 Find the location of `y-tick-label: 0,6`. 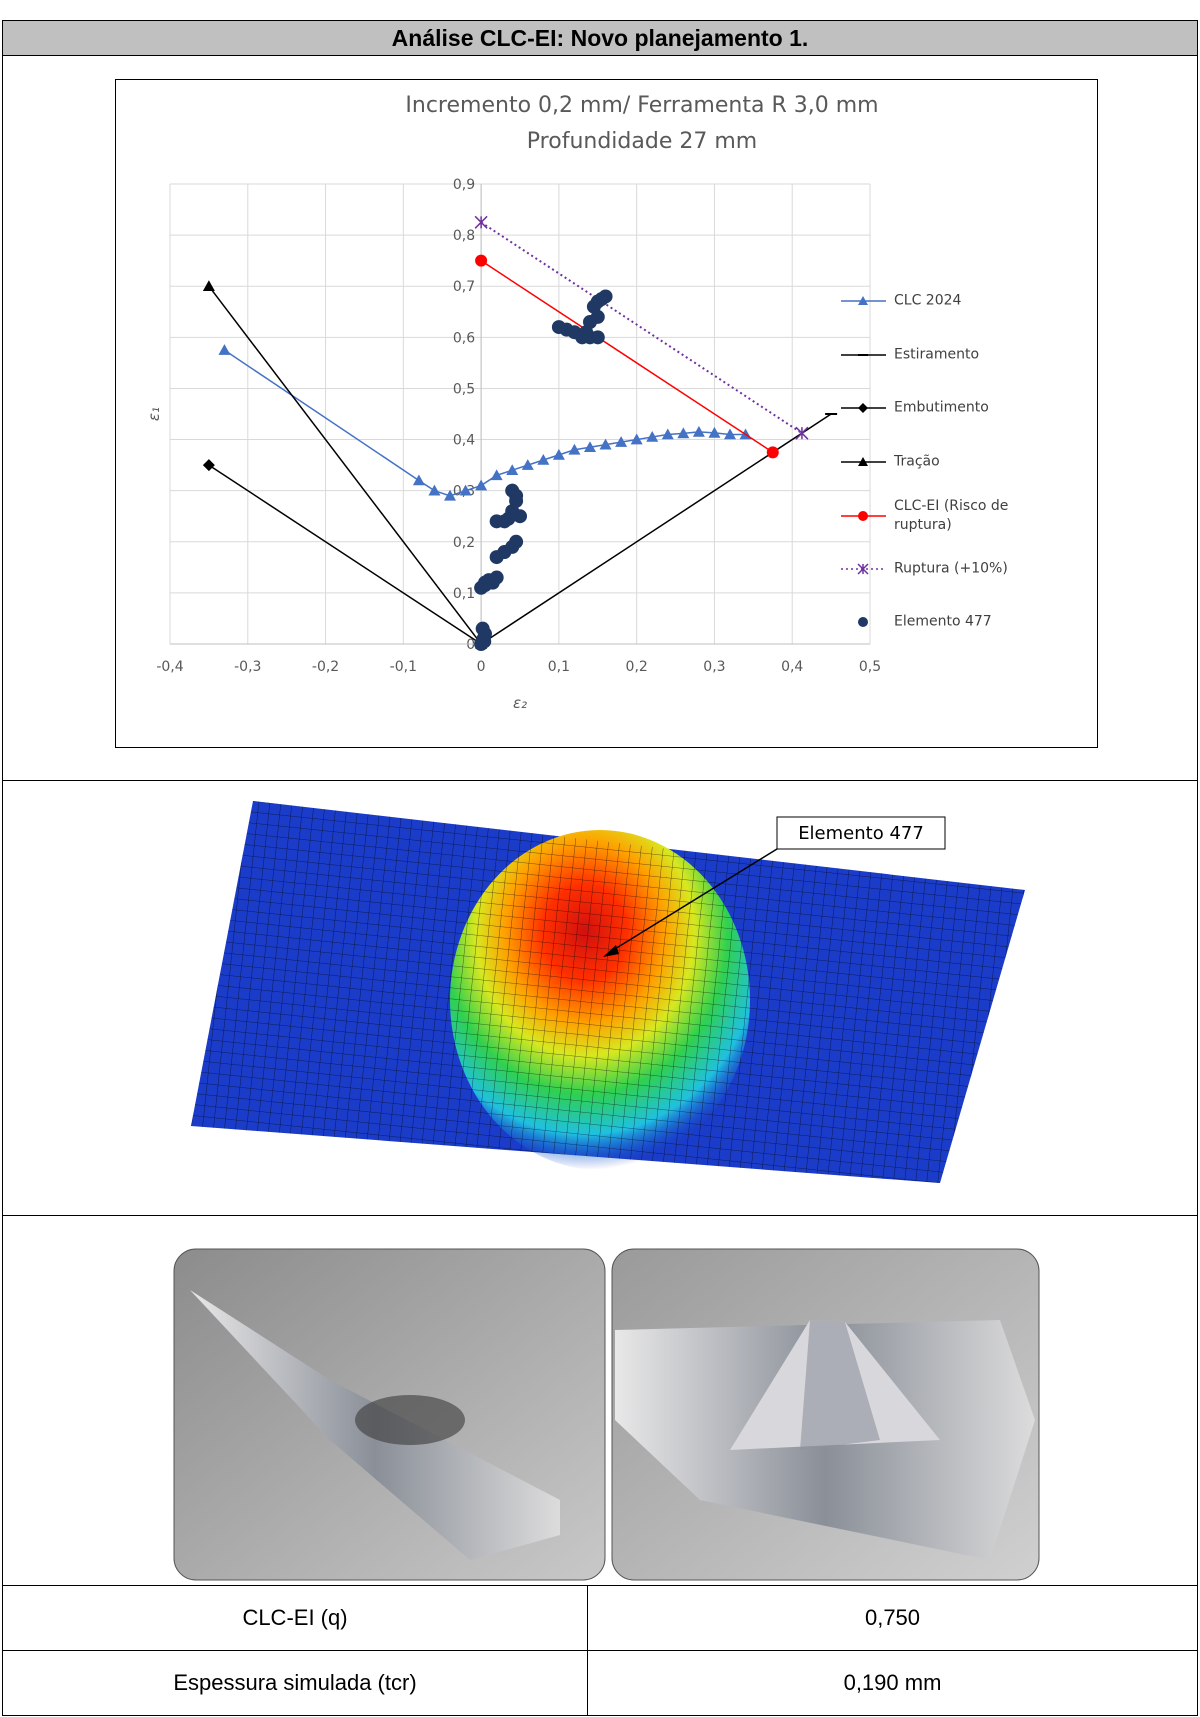

y-tick-label: 0,6 is located at coordinates (464, 338).